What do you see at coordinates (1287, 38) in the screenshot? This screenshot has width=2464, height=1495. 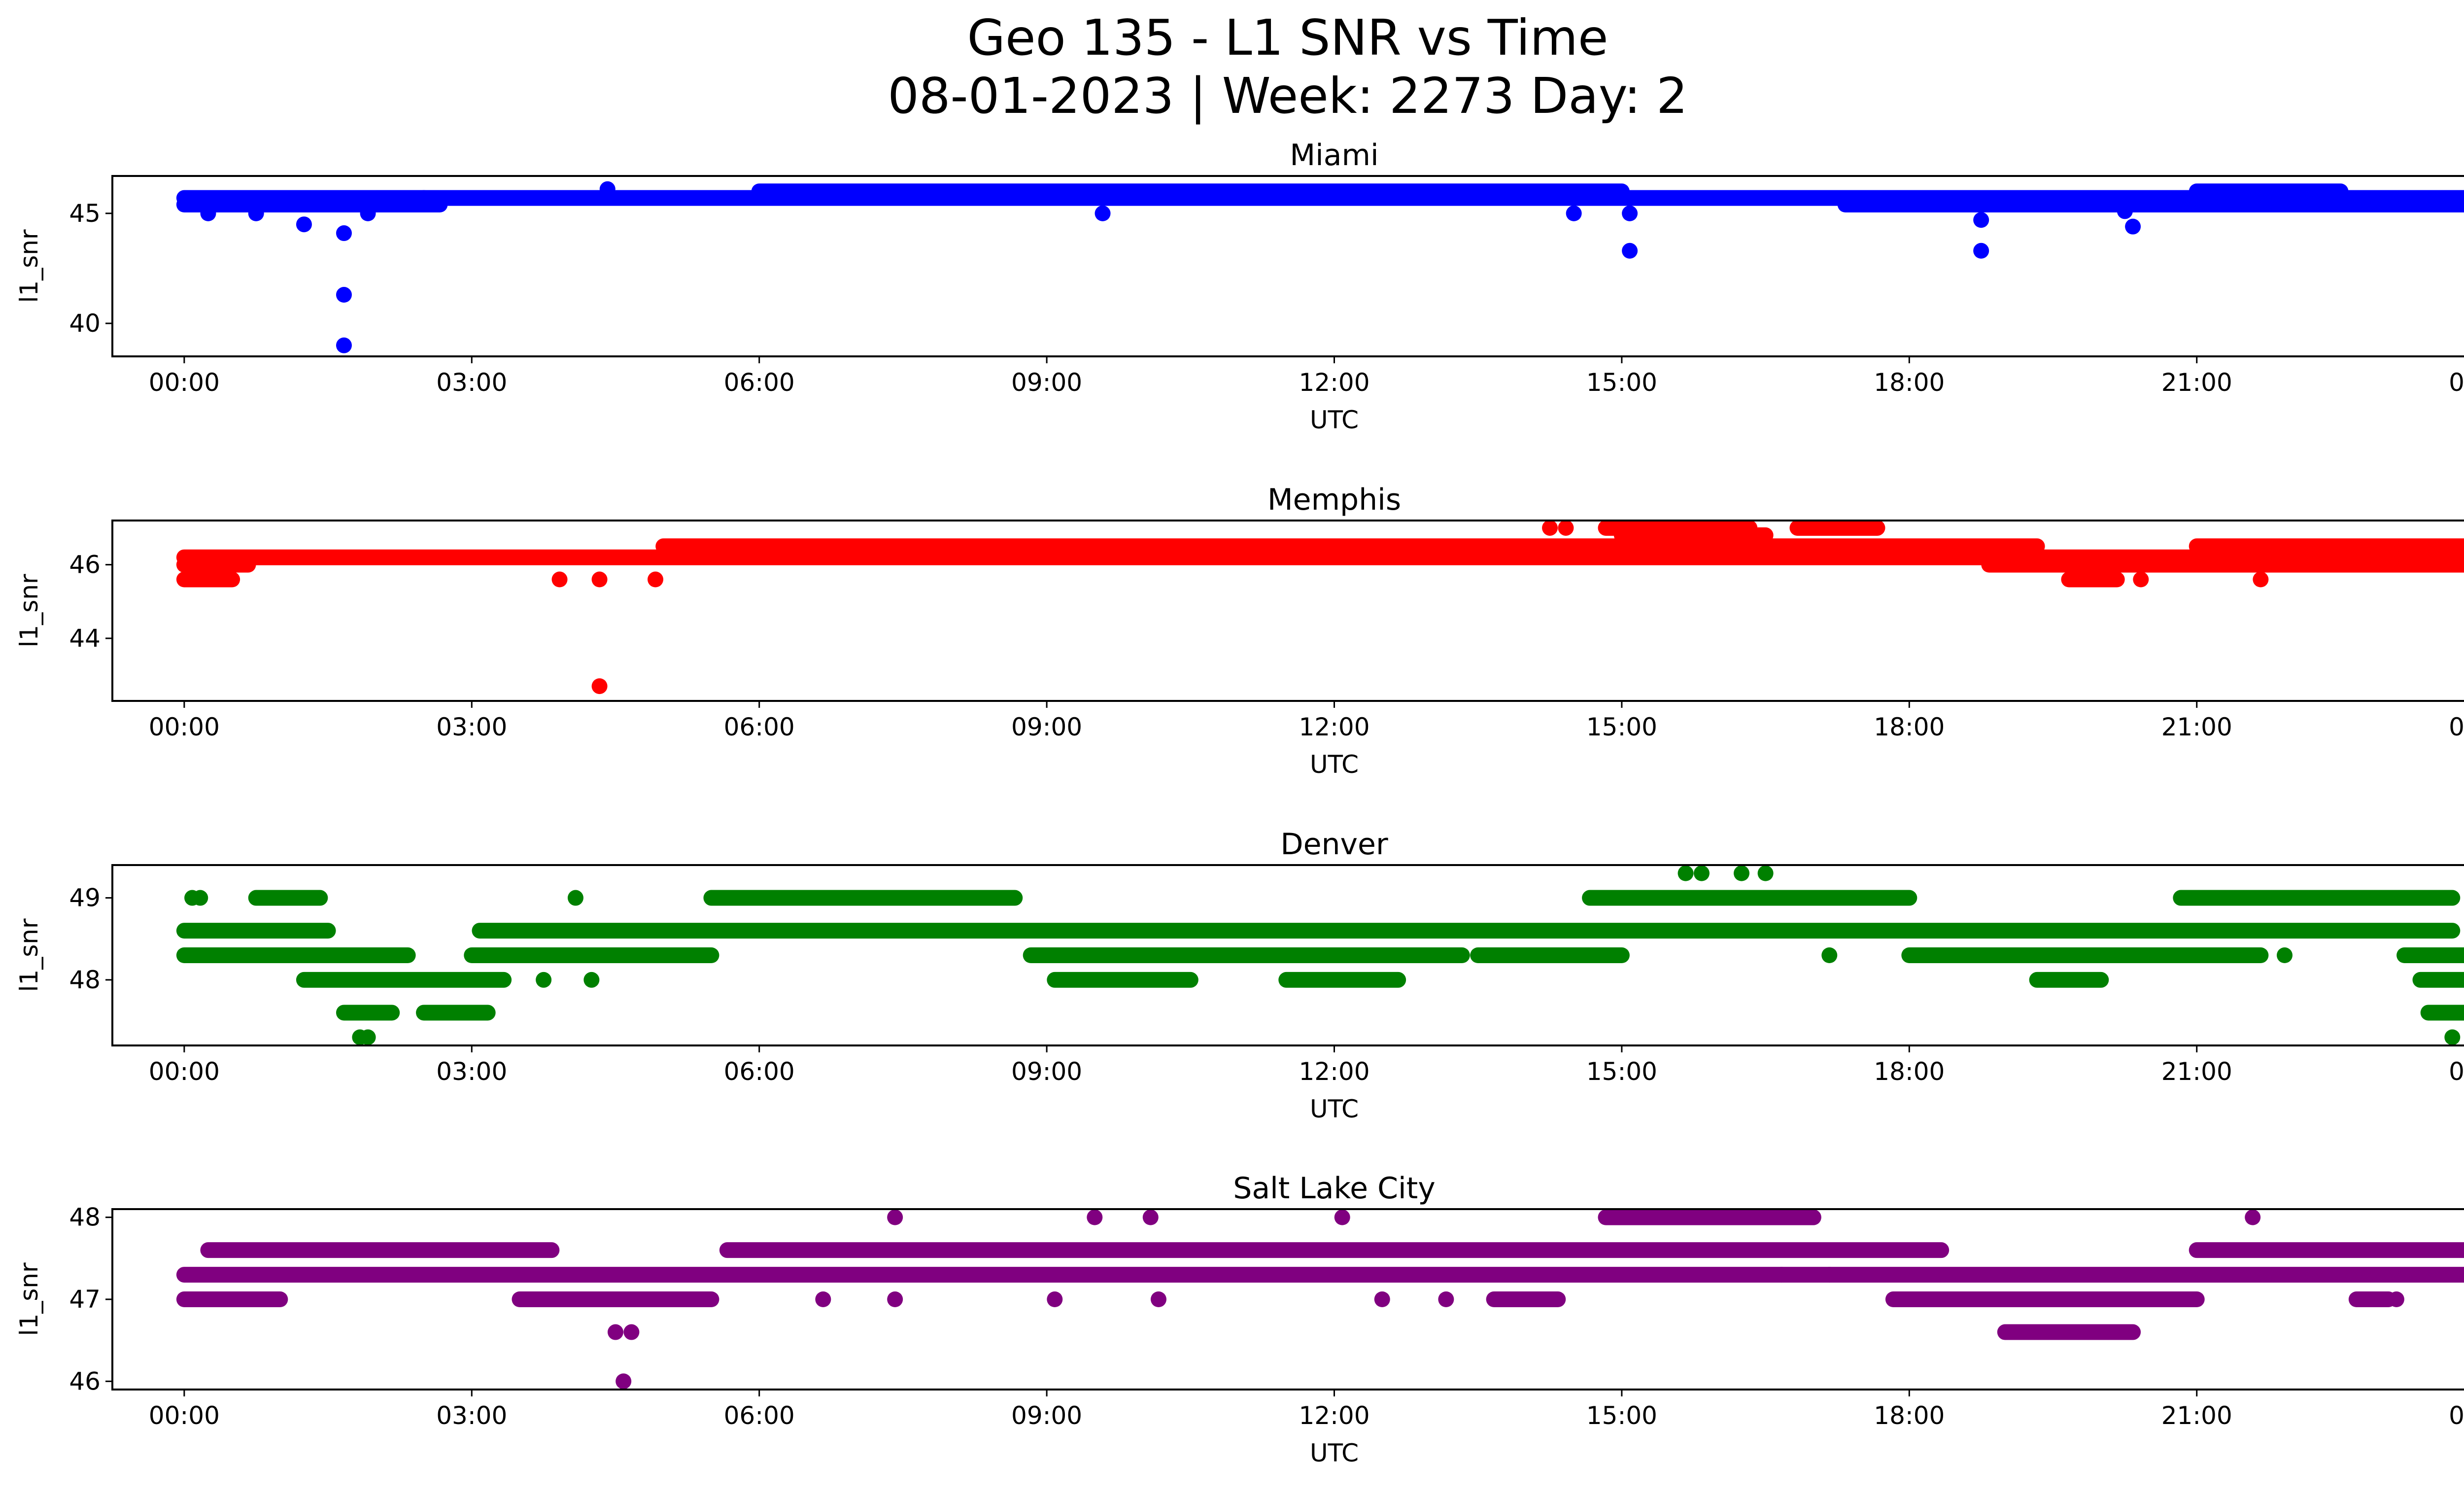 I see `figure-title-line-1: Geo 135 - L1 SNR vs Time` at bounding box center [1287, 38].